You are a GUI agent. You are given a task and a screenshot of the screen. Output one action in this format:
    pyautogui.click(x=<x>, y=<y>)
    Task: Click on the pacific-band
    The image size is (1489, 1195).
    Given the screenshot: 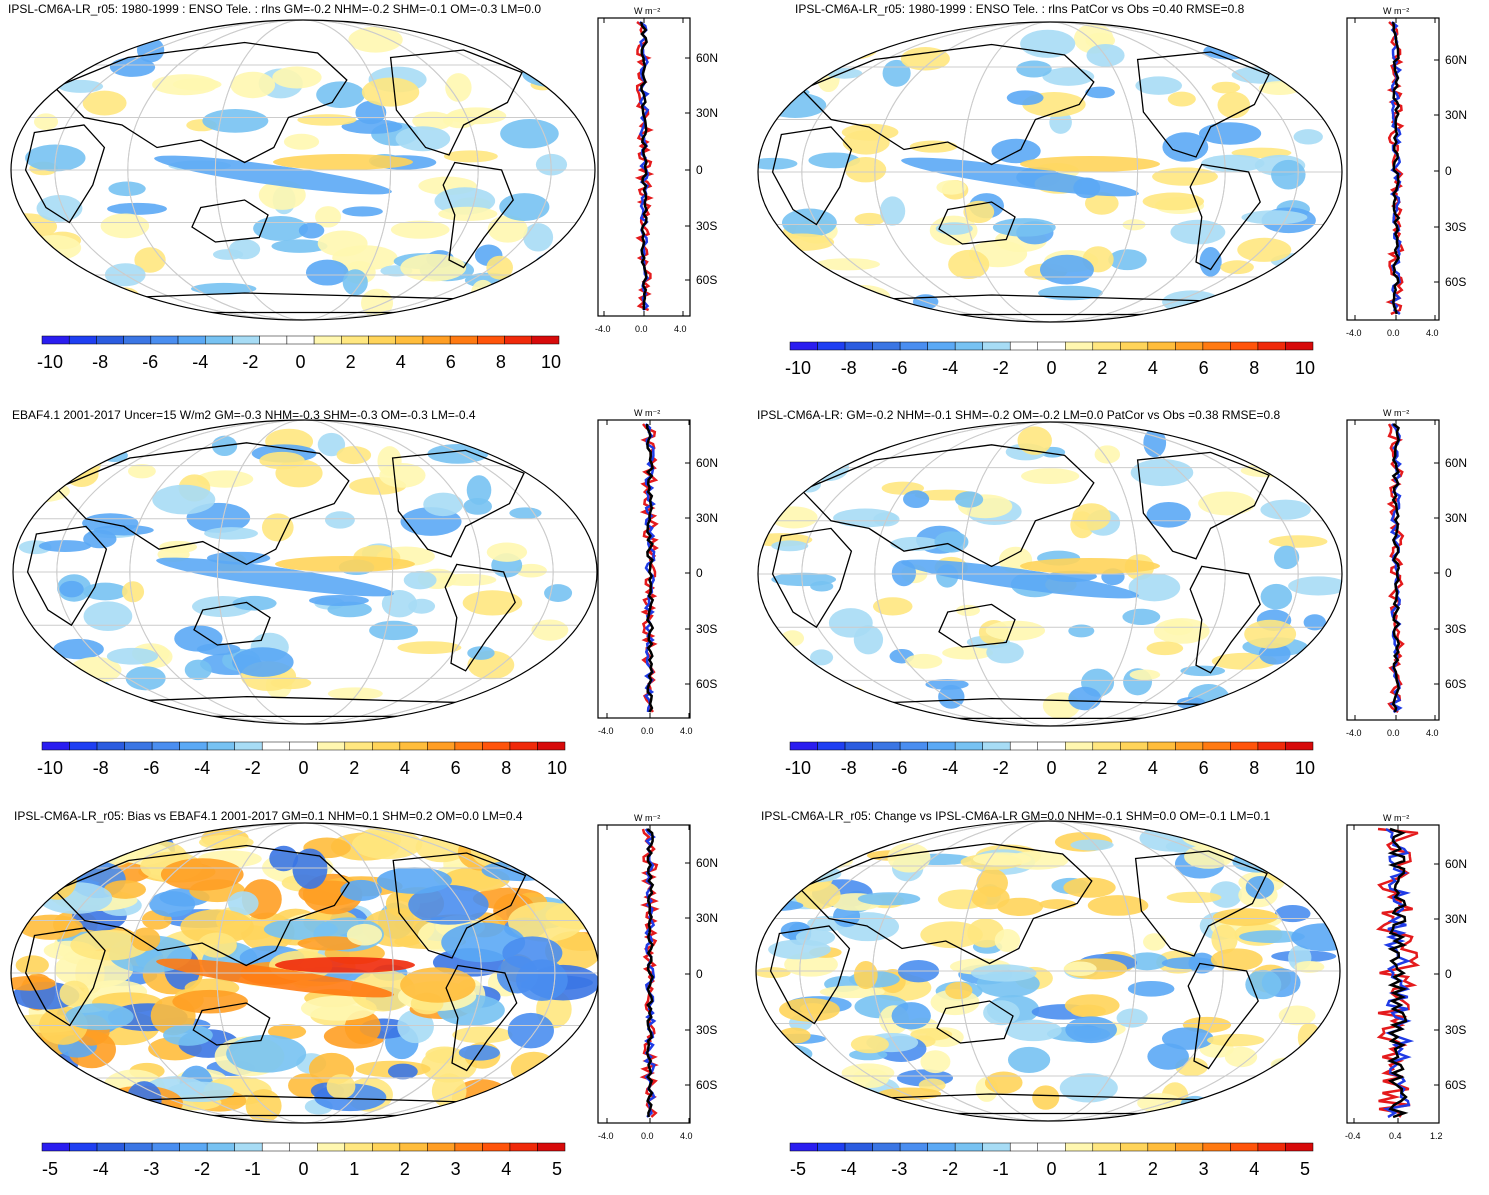 What is the action you would take?
    pyautogui.click(x=345, y=564)
    